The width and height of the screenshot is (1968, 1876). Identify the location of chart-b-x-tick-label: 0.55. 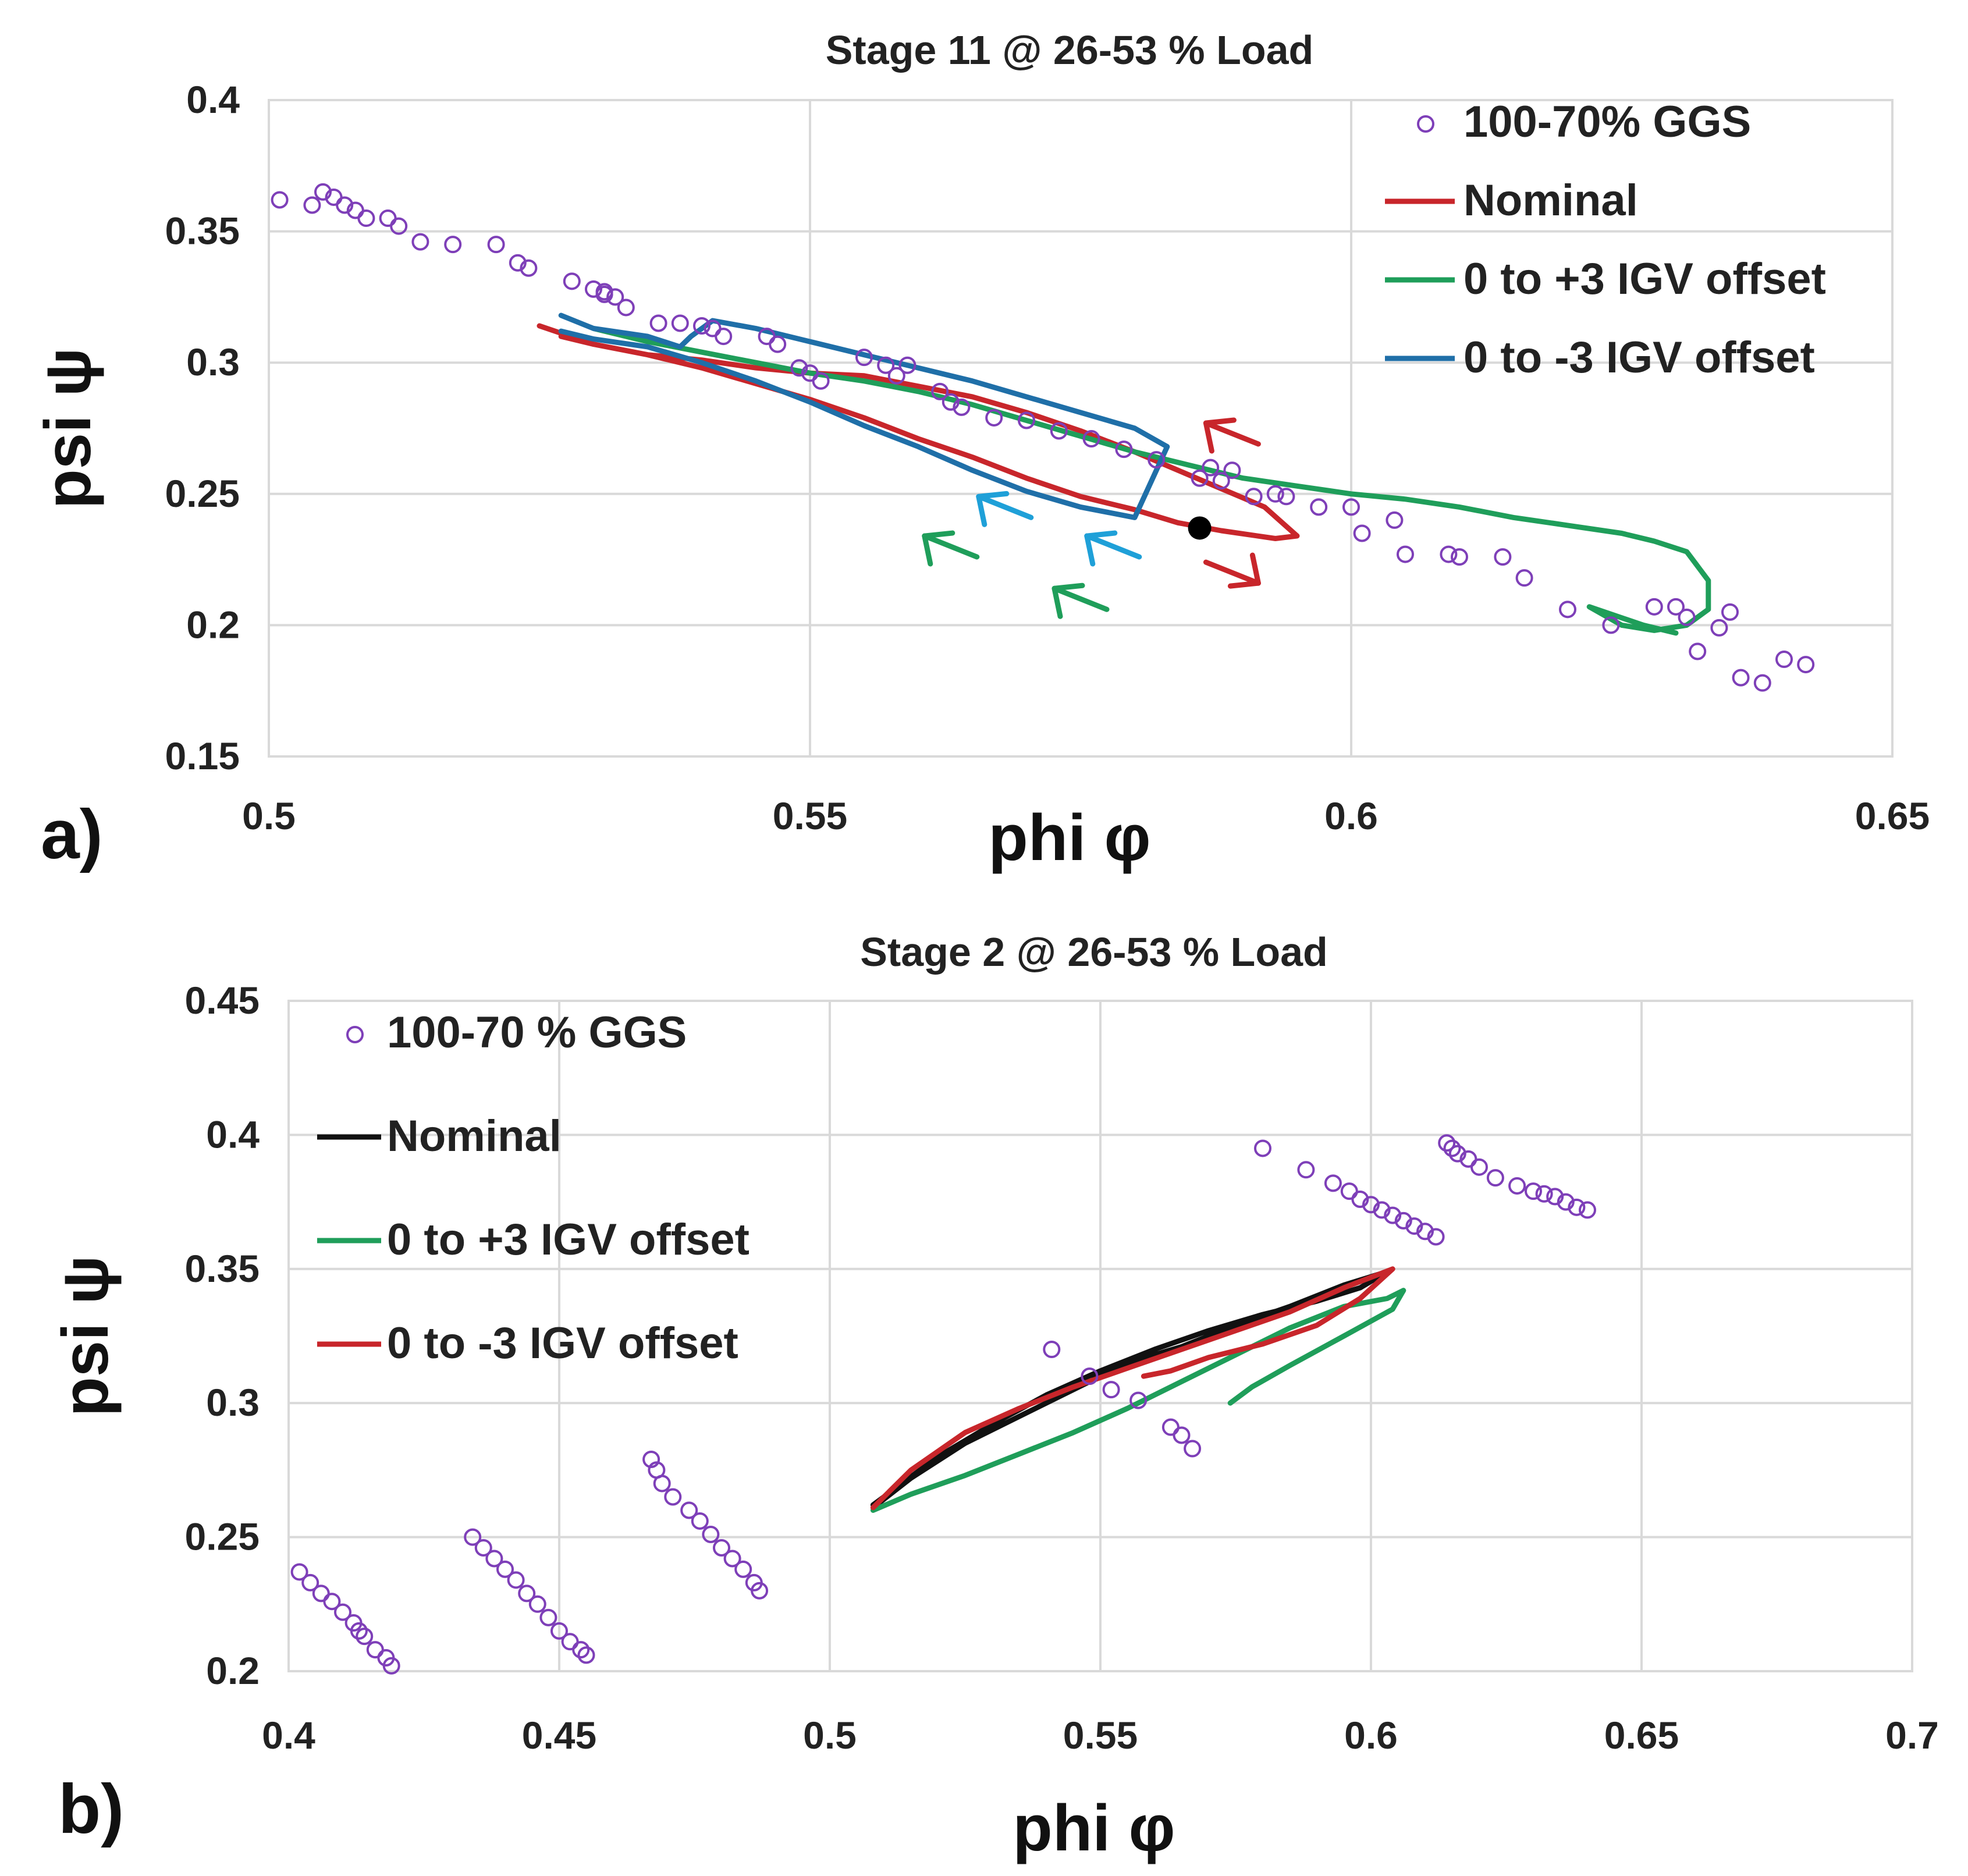
(1100, 1735).